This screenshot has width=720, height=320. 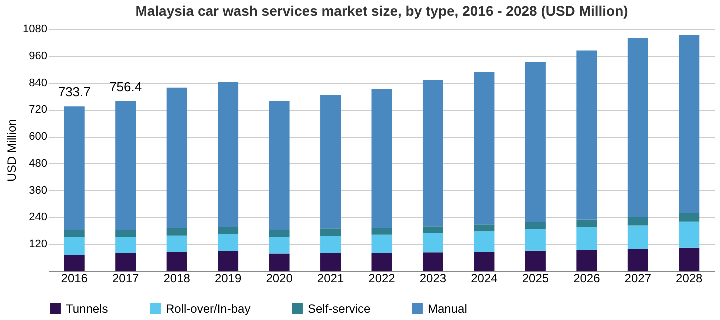 What do you see at coordinates (38, 83) in the screenshot?
I see `y-tick-label: 840` at bounding box center [38, 83].